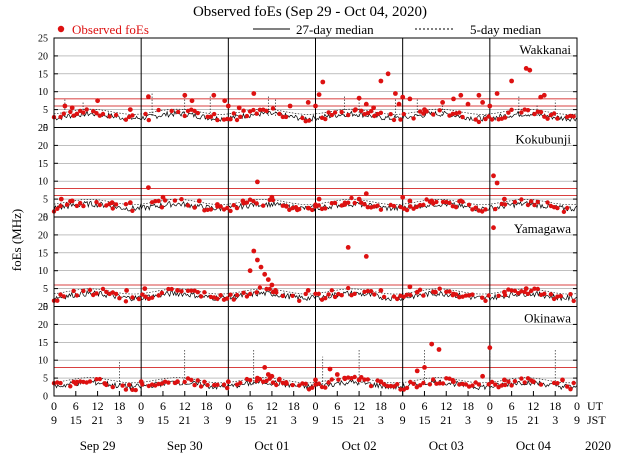 The width and height of the screenshot is (640, 457). I want to click on median-27day-line, so click(315, 295).